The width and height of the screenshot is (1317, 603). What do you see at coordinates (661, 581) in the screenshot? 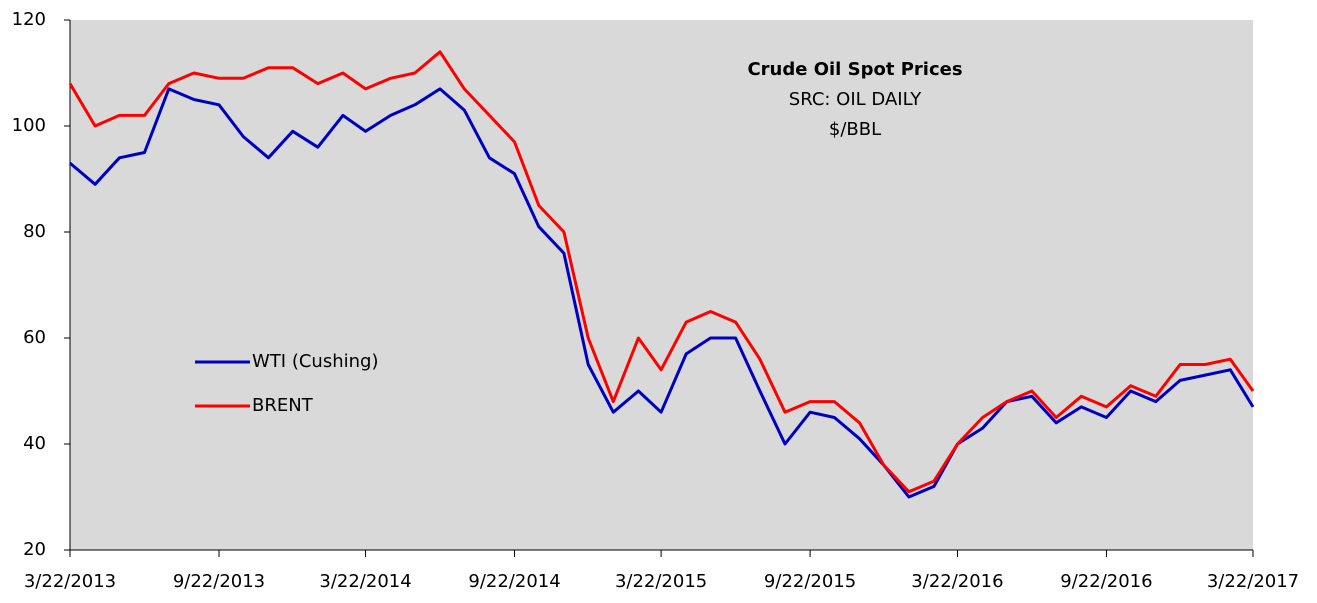
I see `x-tick-label: 3/22/2015` at bounding box center [661, 581].